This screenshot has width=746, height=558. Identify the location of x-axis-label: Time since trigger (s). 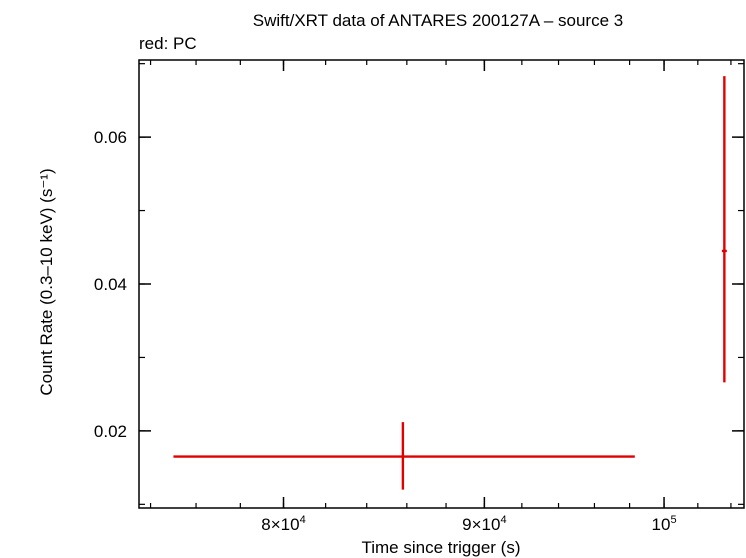
(440, 547).